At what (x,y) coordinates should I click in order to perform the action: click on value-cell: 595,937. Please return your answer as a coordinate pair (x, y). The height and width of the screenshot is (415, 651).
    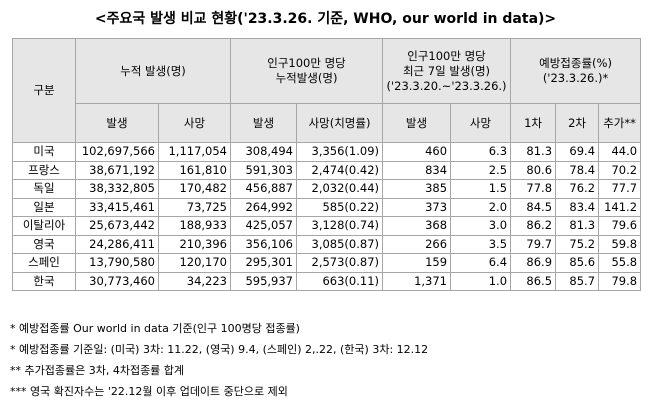
    Looking at the image, I should click on (263, 281).